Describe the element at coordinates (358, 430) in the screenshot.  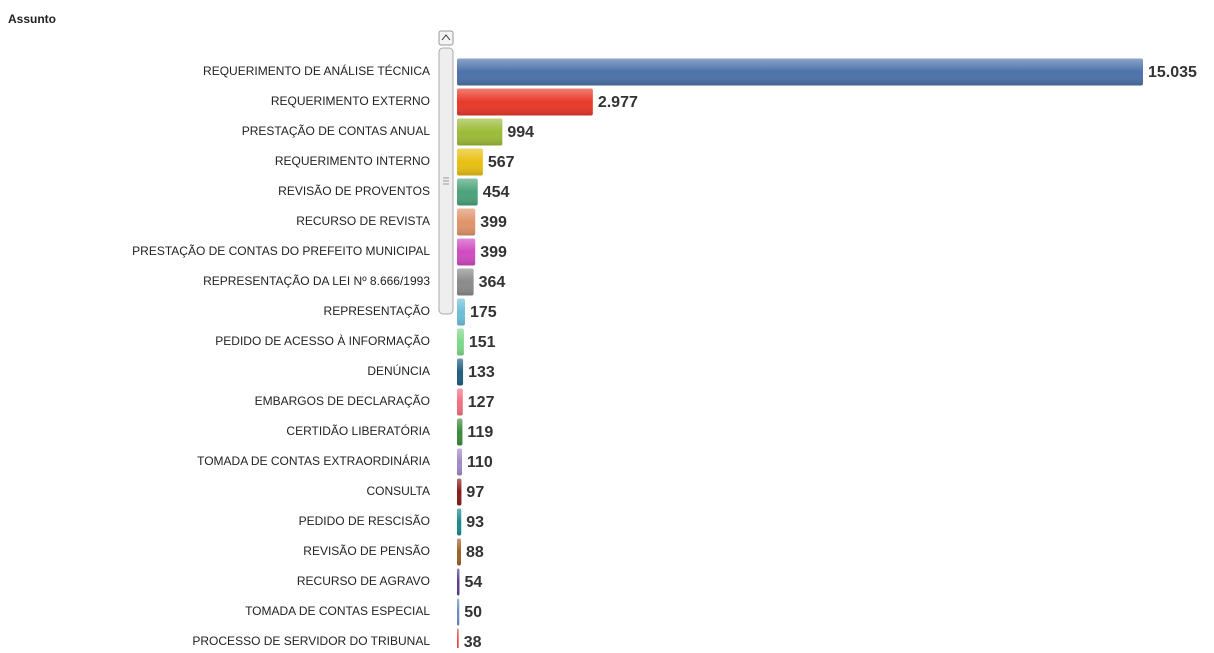
I see `category-label: CERTIDÃO LIBERATÓRIA` at that location.